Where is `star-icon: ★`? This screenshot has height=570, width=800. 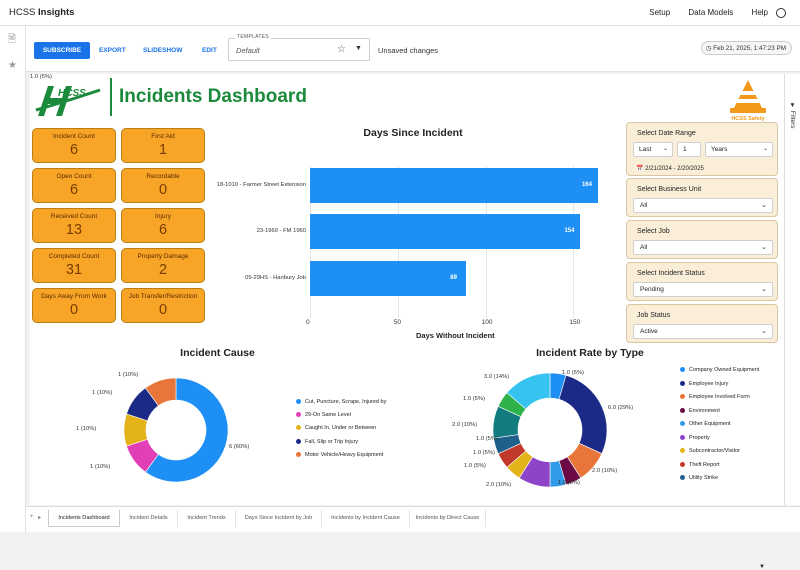 star-icon: ★ is located at coordinates (12, 65).